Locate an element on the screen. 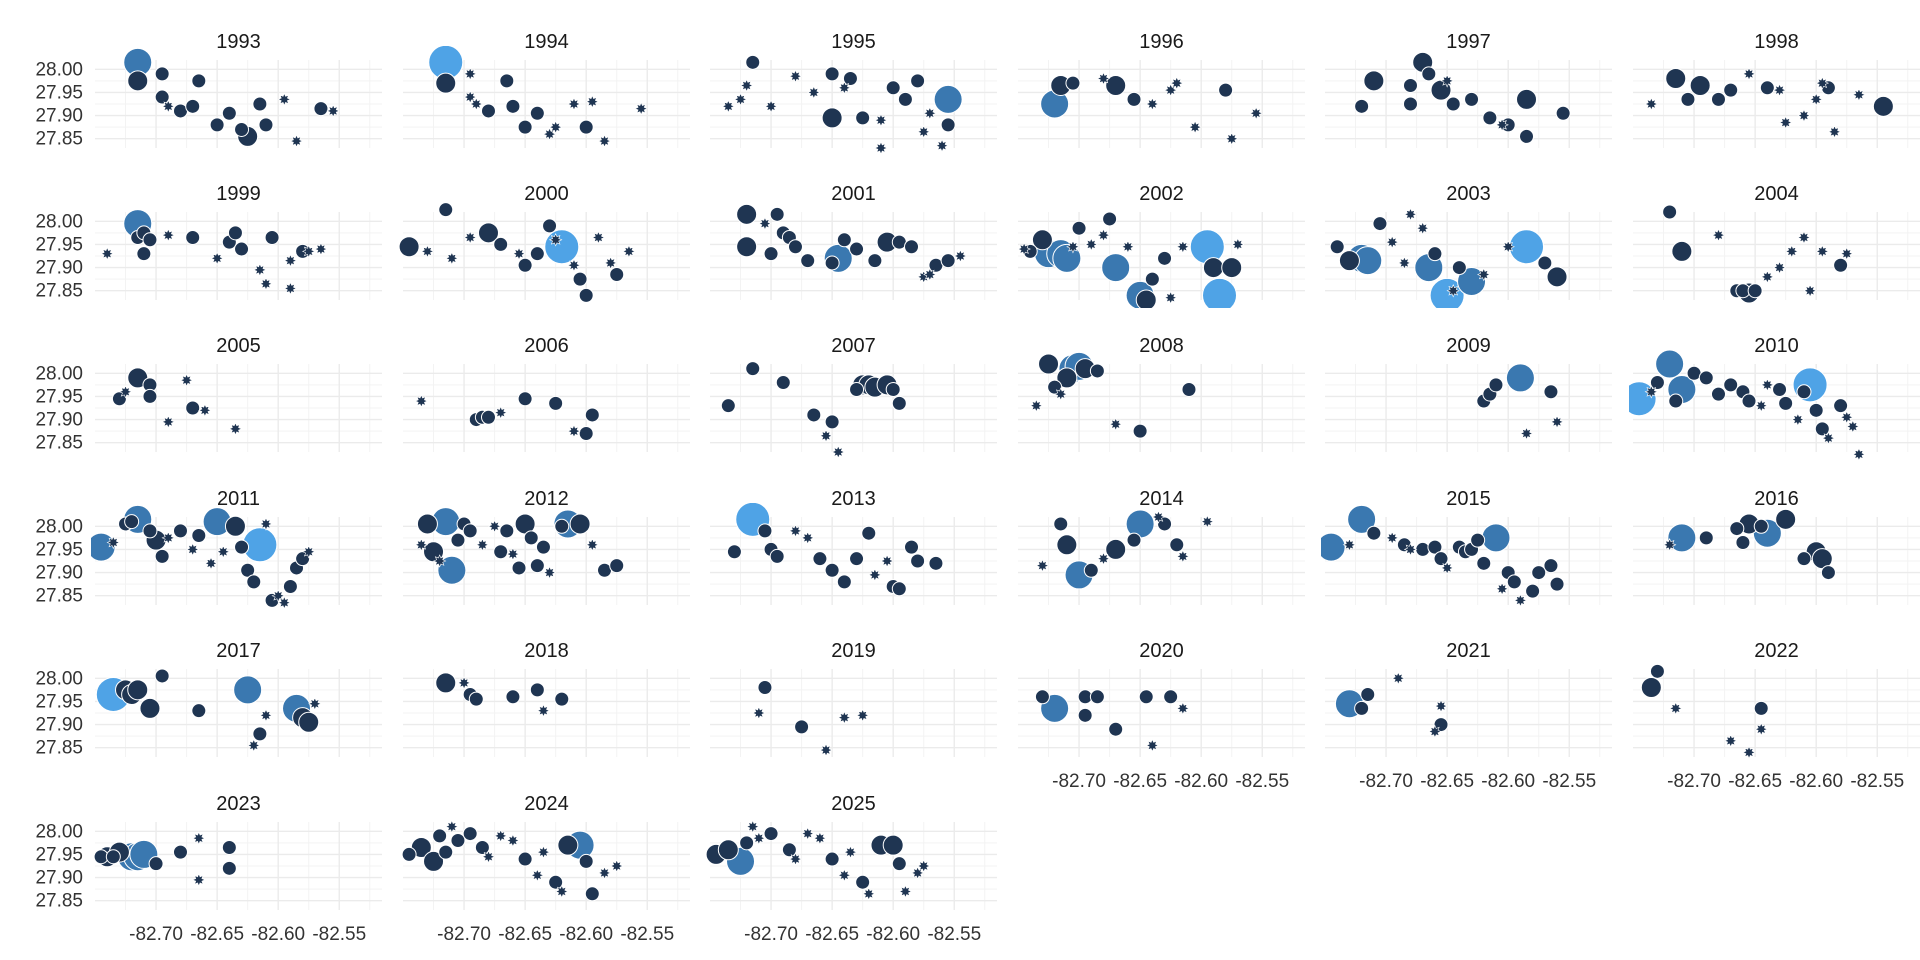 The image size is (1920, 960). y-tick-label: 27.90 is located at coordinates (59, 725).